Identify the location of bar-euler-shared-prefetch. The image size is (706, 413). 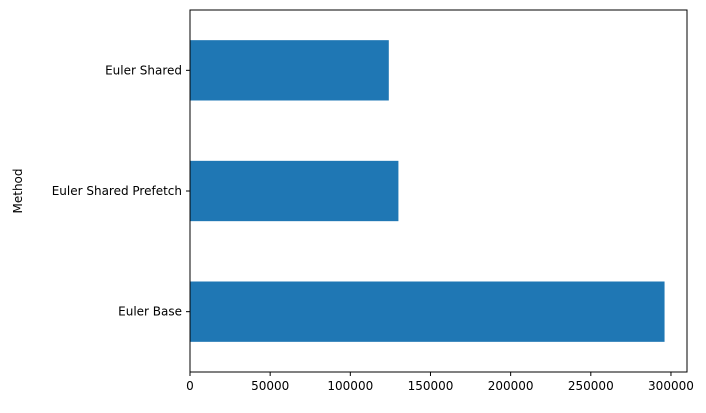
(294, 191).